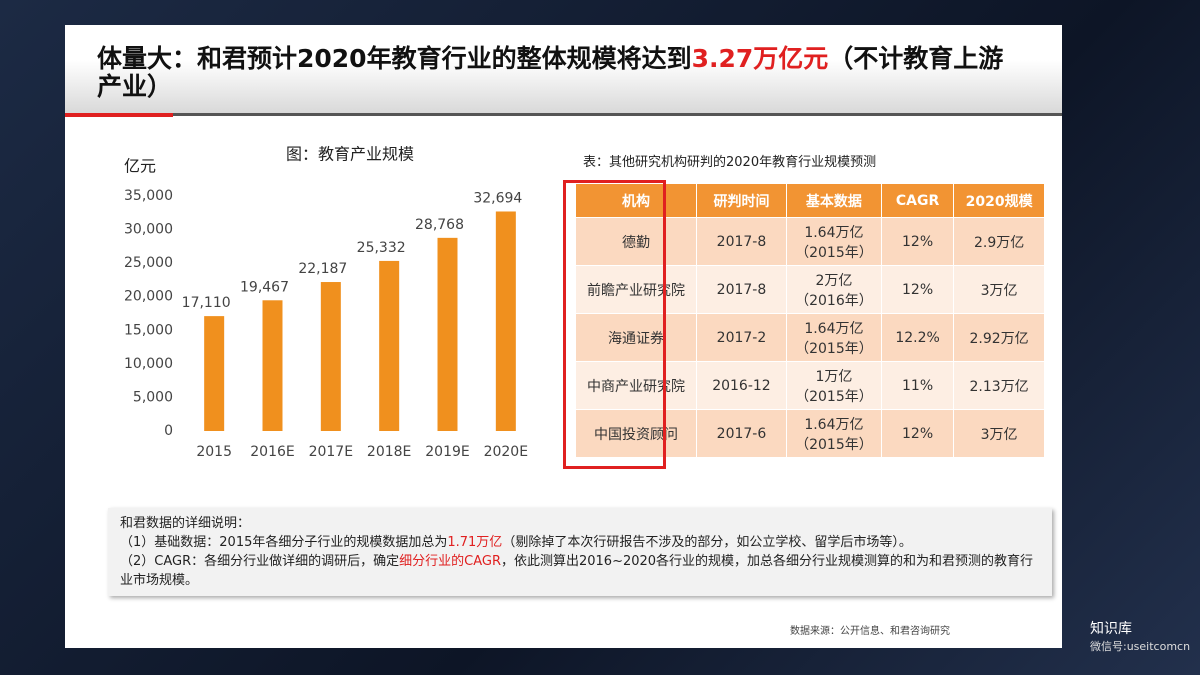  Describe the element at coordinates (999, 241) in the screenshot. I see `table-cell: 2.9万亿` at that location.